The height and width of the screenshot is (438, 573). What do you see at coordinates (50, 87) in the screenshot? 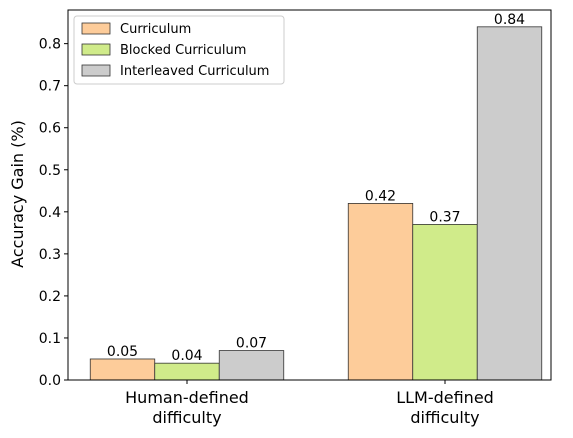
I see `y-tick-label: 0.7` at bounding box center [50, 87].